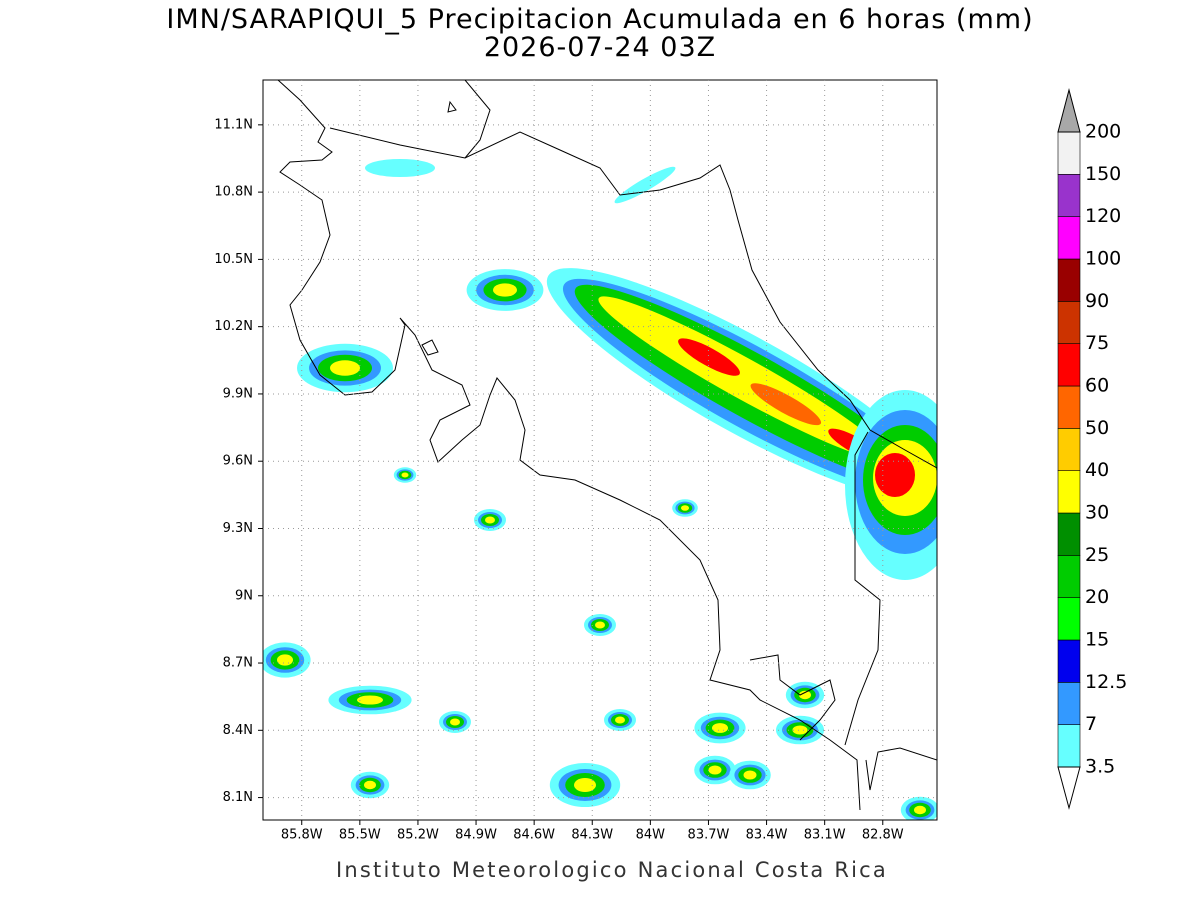  What do you see at coordinates (1069, 110) in the screenshot?
I see `colorbar-over` at bounding box center [1069, 110].